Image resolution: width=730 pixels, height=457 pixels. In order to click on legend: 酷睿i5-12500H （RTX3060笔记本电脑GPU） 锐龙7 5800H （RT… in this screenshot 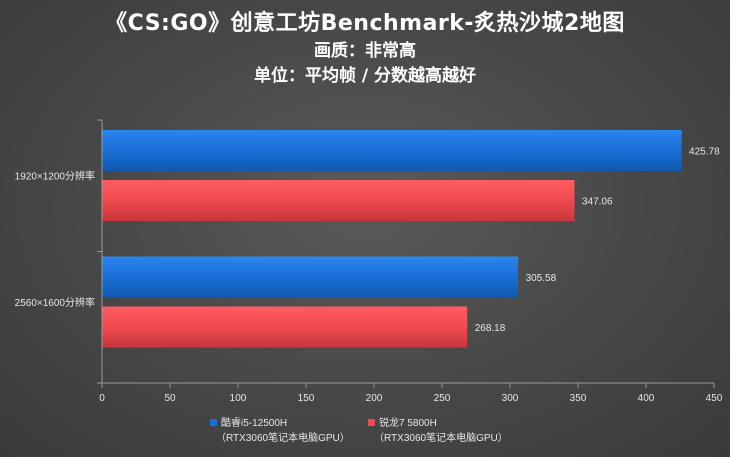, I will do `click(359, 430)`.